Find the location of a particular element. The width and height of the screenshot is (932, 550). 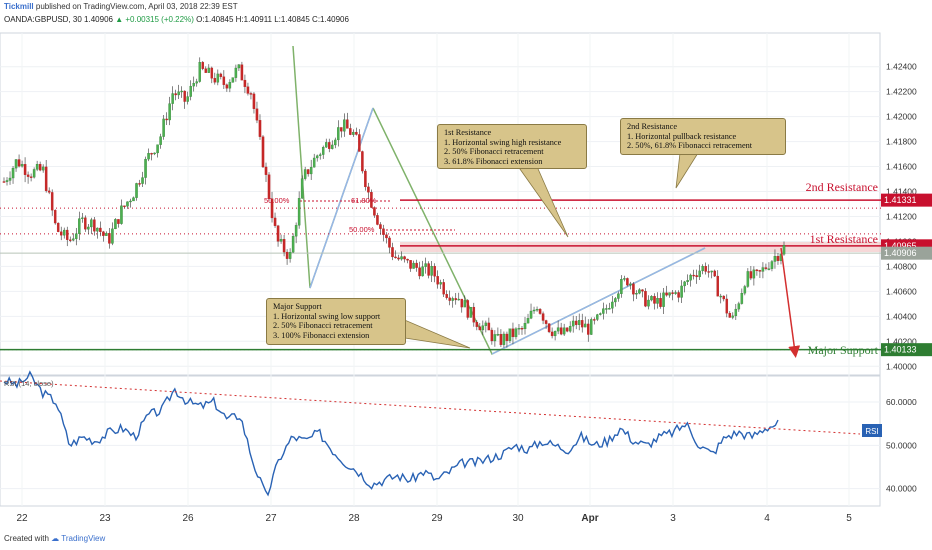

y-tick-label: 1.41600 is located at coordinates (901, 167).